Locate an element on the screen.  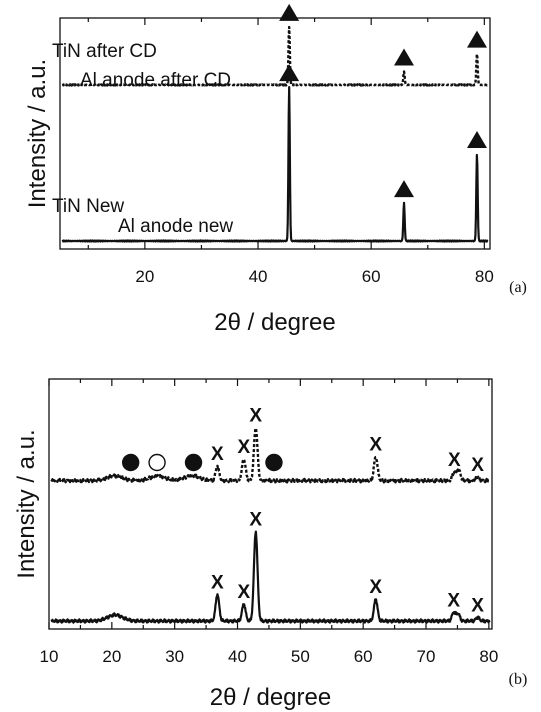
panel-b-series-after-cd-line is located at coordinates (270, 455).